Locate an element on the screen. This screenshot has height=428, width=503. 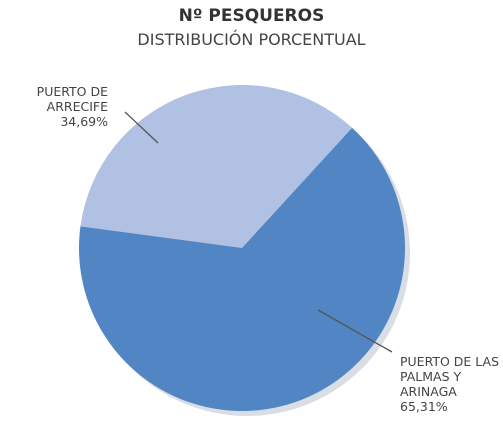
chart-subtitle: DISTRIBUCIÓN PORCENTUAL is located at coordinates (251, 39).